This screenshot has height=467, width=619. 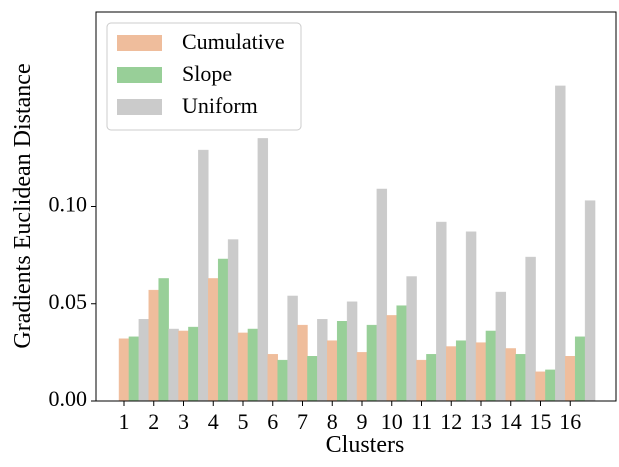 I want to click on y-tick-label: 0.00, so click(x=68, y=398).